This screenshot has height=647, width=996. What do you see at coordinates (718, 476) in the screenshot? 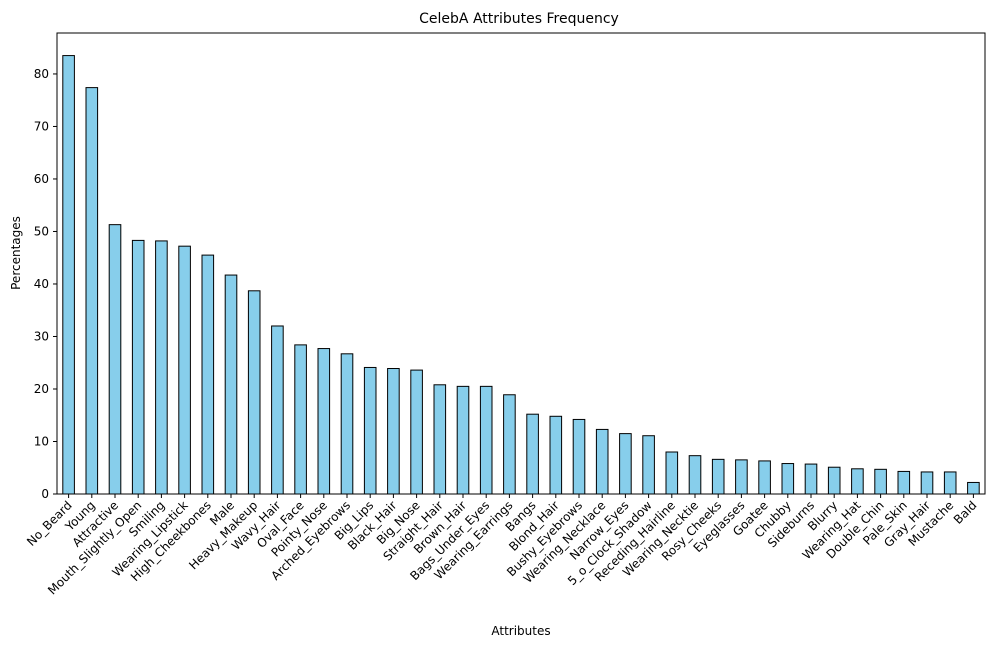
I see `bar-rosy-cheeks` at bounding box center [718, 476].